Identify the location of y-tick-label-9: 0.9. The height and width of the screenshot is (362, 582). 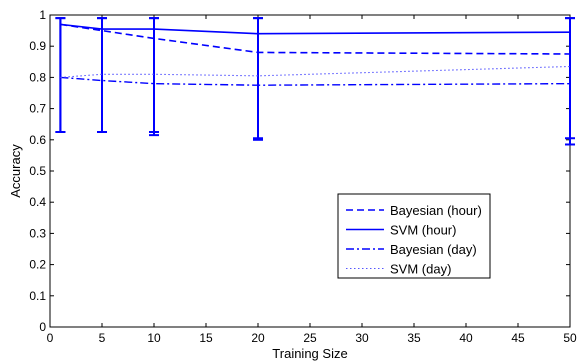
(37, 46).